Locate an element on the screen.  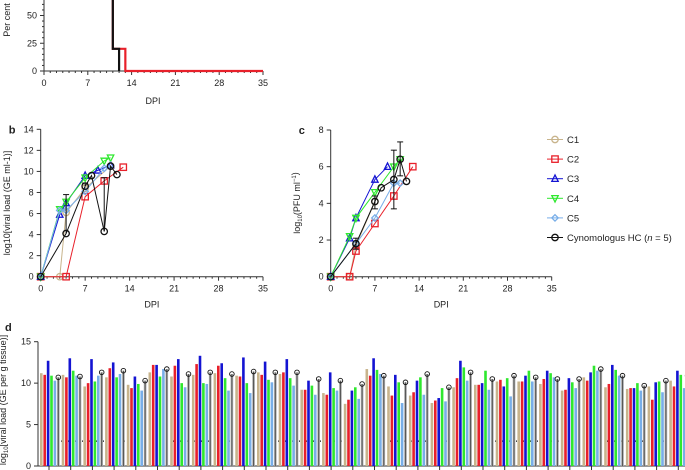
panel-b-y-tick-label: 12 is located at coordinates (29, 150).